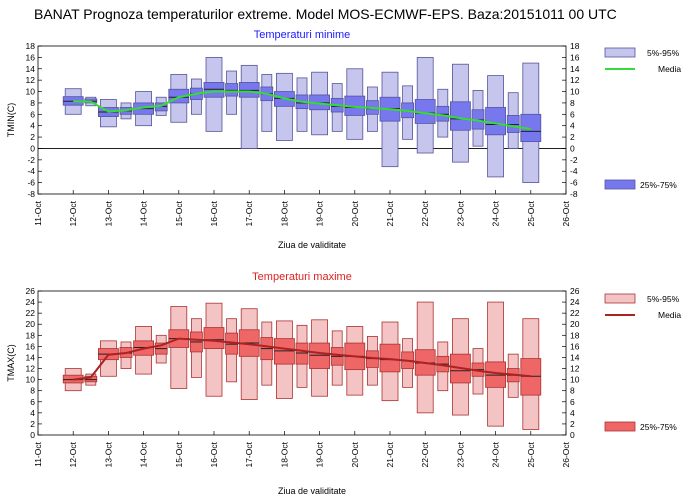 Image resolution: width=700 pixels, height=503 pixels. What do you see at coordinates (574, 194) in the screenshot?
I see `y-tick-label-right: -8` at bounding box center [574, 194].